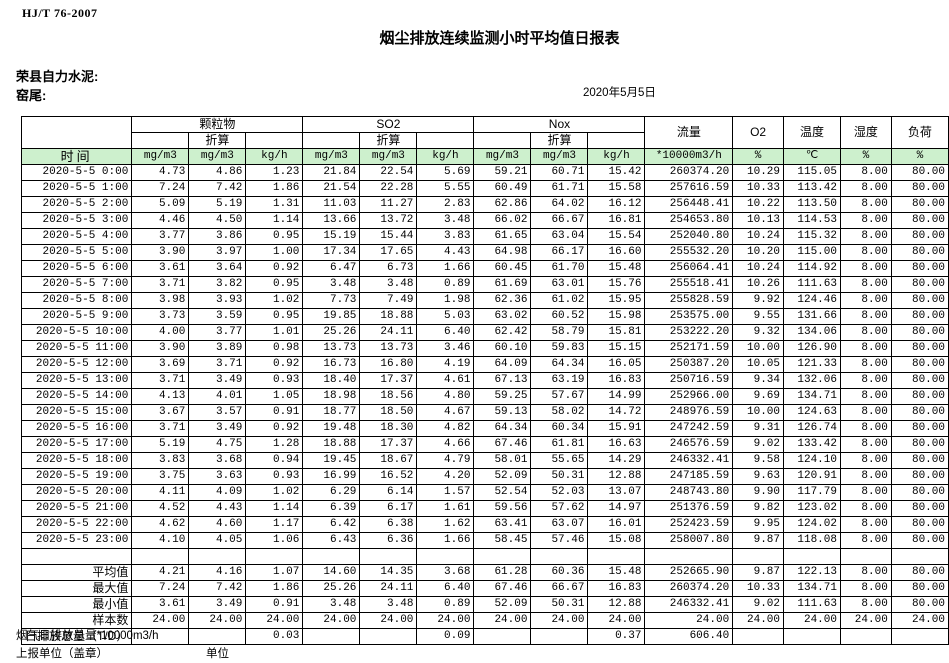  Describe the element at coordinates (76, 156) in the screenshot. I see `column-header-time: 时间` at that location.